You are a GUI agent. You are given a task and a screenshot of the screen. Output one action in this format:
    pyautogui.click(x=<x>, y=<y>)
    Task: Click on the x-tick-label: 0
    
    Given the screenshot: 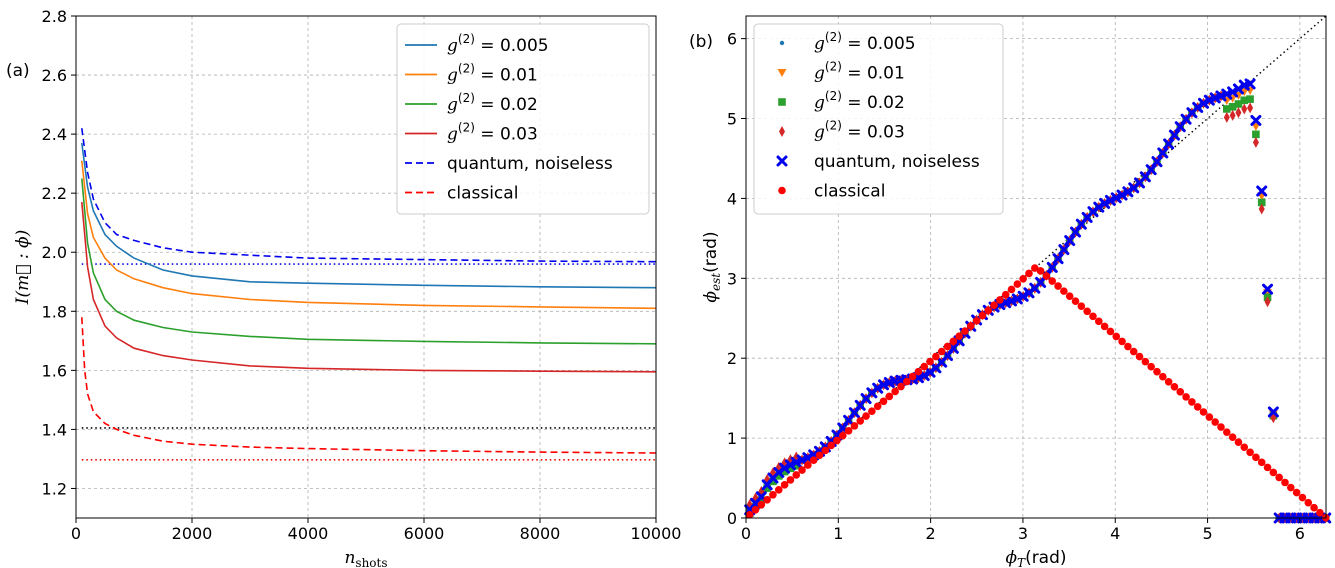 What is the action you would take?
    pyautogui.click(x=76, y=533)
    